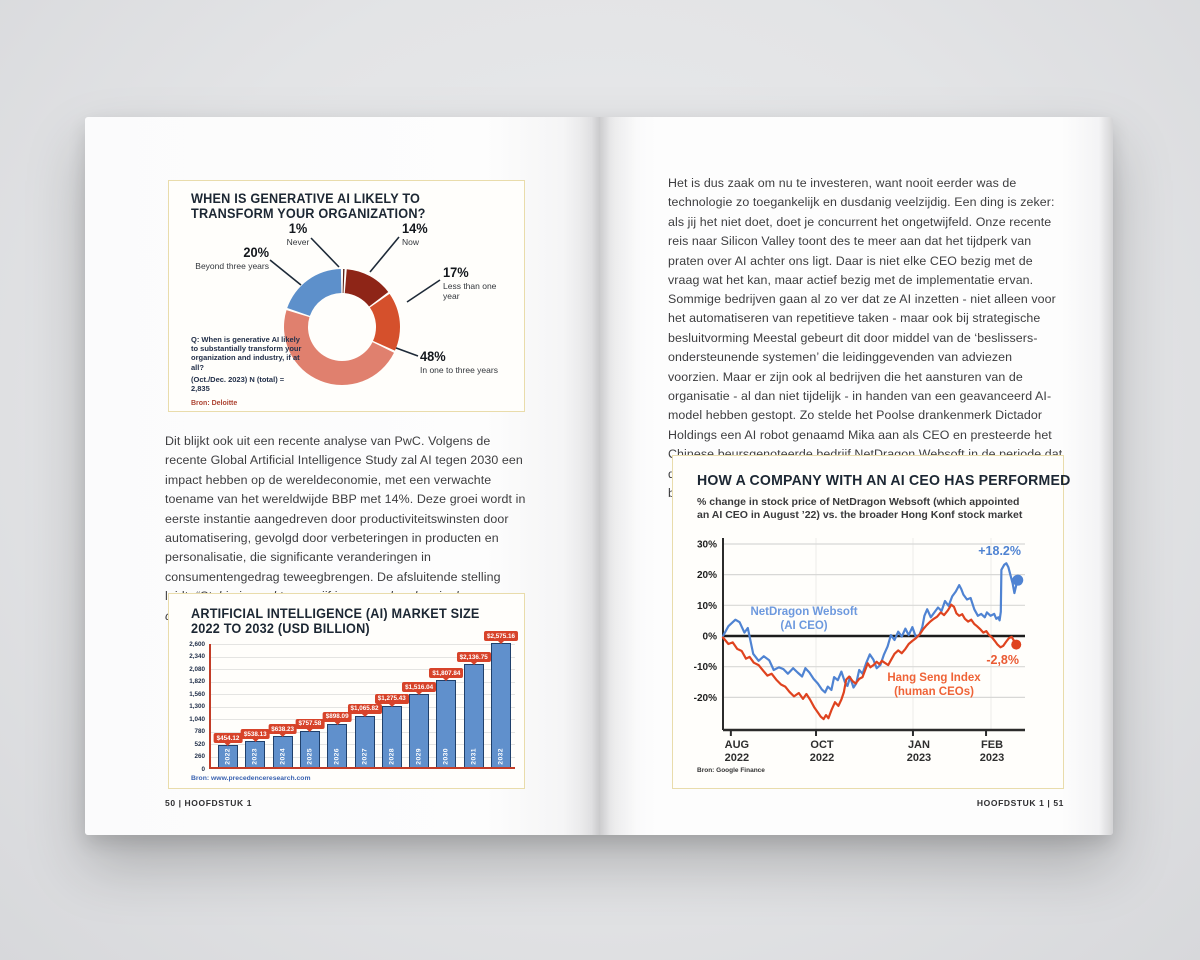 This screenshot has width=1200, height=960. Describe the element at coordinates (392, 756) in the screenshot. I see `bar-year-label: 2028` at that location.